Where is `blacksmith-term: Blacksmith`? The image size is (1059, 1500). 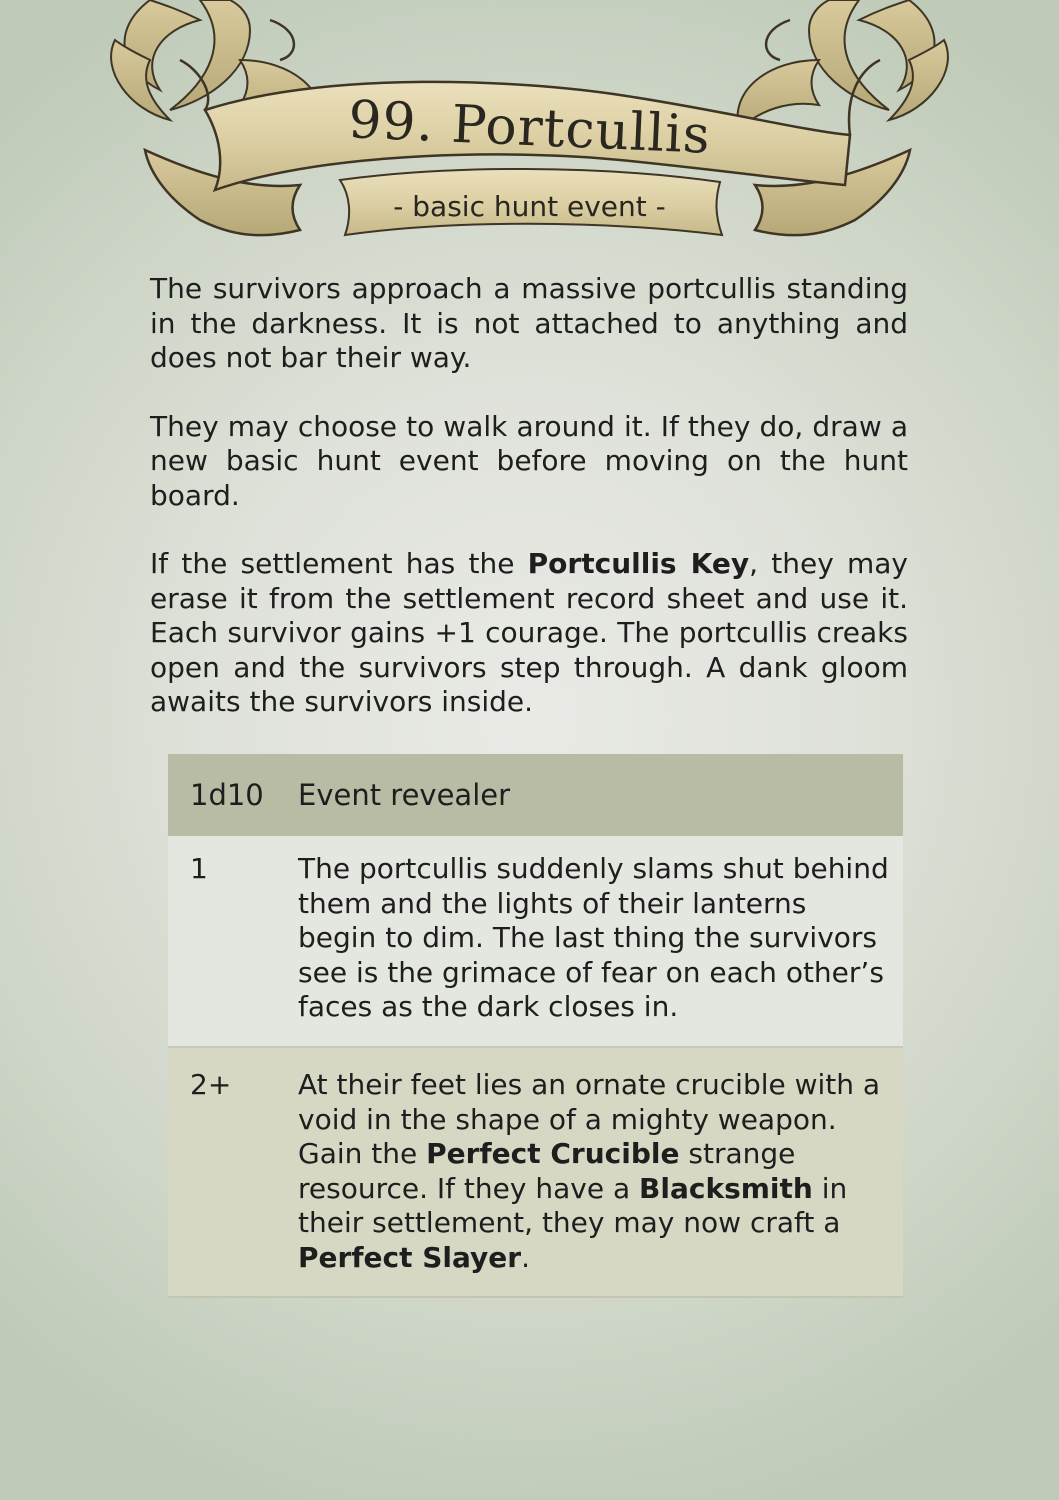
blacksmith-term: Blacksmith is located at coordinates (726, 1188).